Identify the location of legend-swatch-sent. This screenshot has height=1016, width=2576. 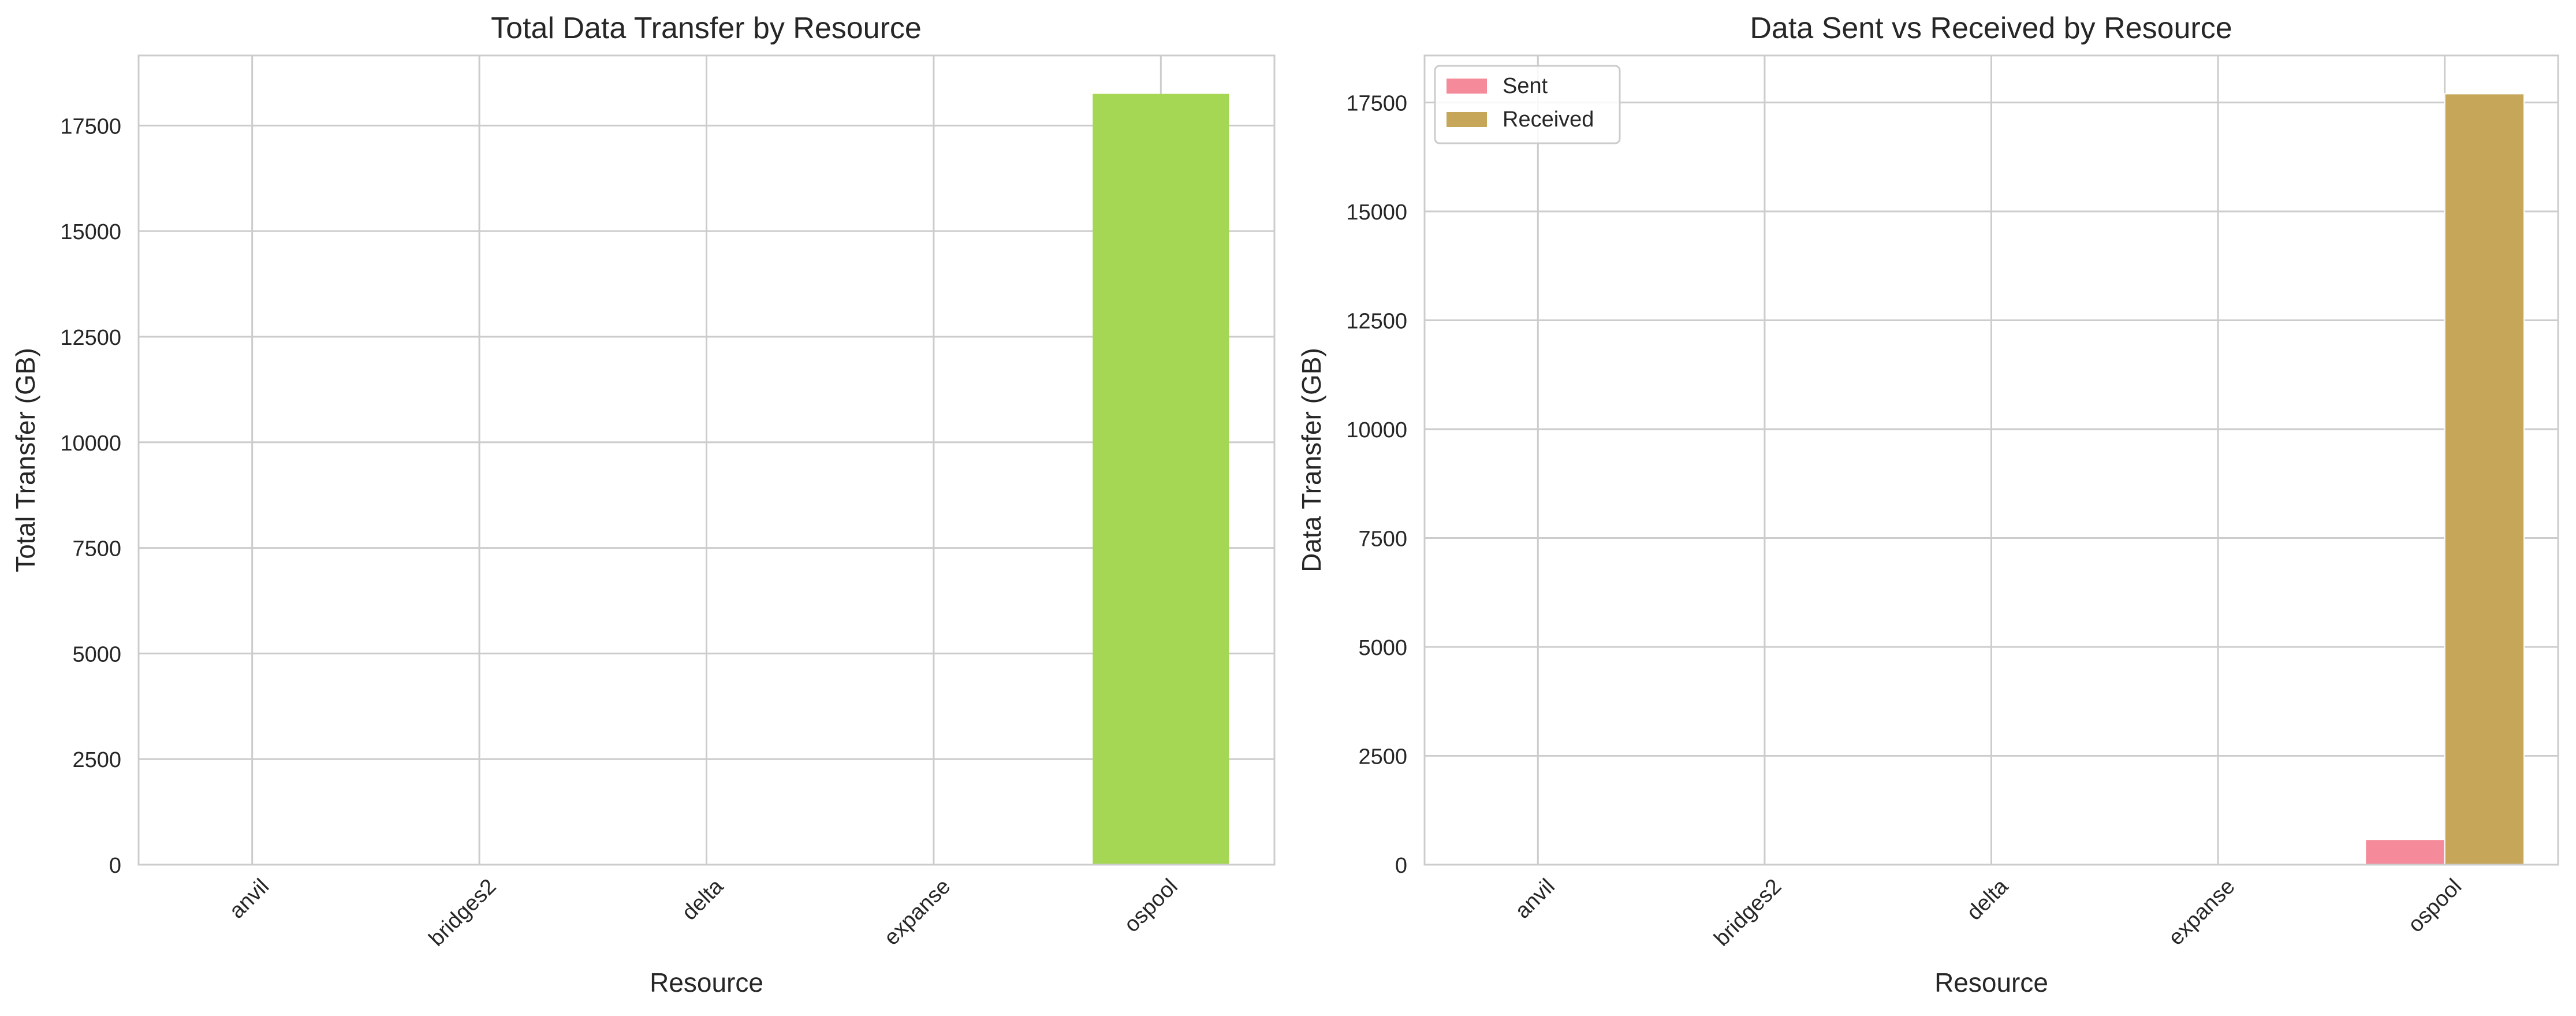
(1467, 87).